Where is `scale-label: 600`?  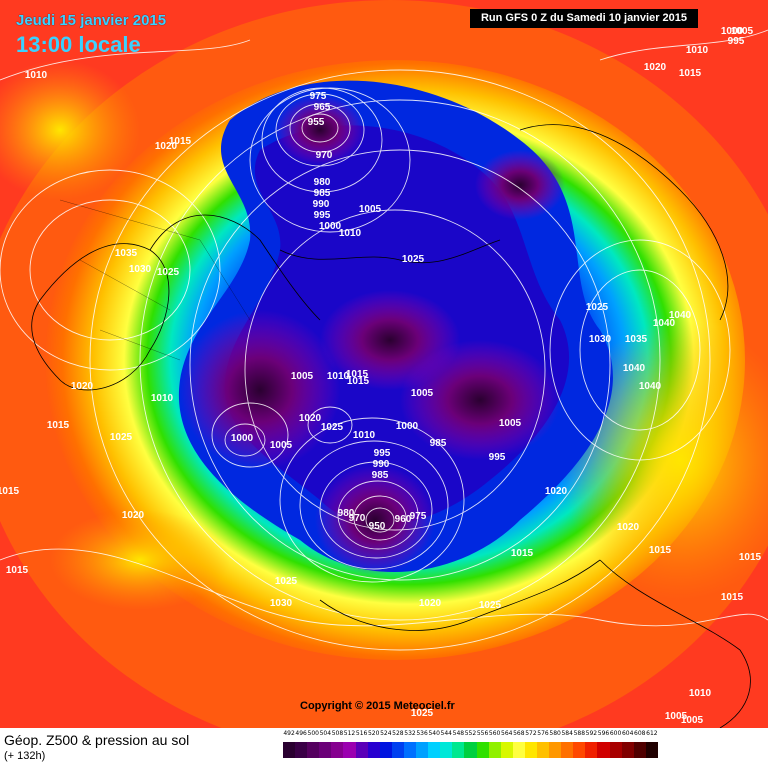 scale-label: 600 is located at coordinates (615, 733).